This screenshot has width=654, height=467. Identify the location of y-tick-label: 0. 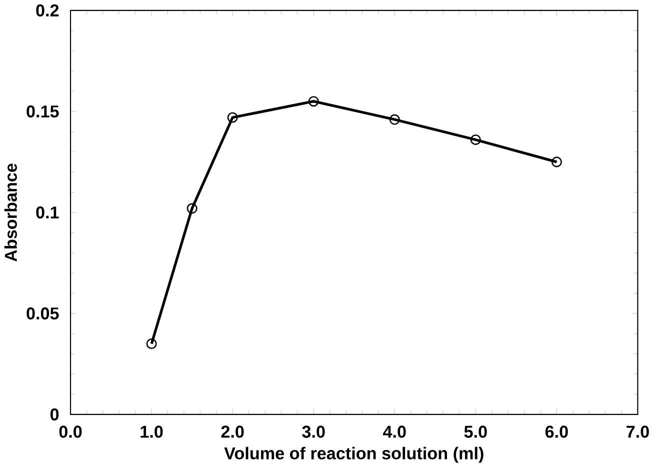
(54, 414).